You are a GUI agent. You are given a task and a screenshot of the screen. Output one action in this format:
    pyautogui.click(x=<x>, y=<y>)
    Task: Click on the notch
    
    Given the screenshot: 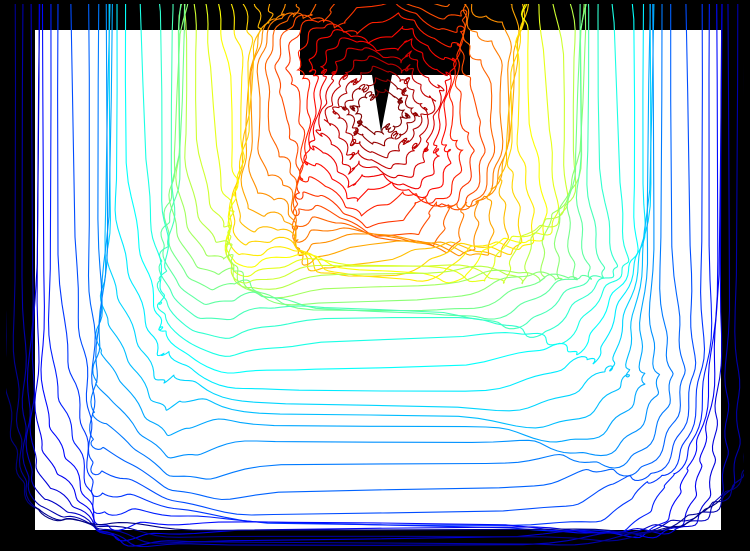 What is the action you would take?
    pyautogui.click(x=385, y=66)
    